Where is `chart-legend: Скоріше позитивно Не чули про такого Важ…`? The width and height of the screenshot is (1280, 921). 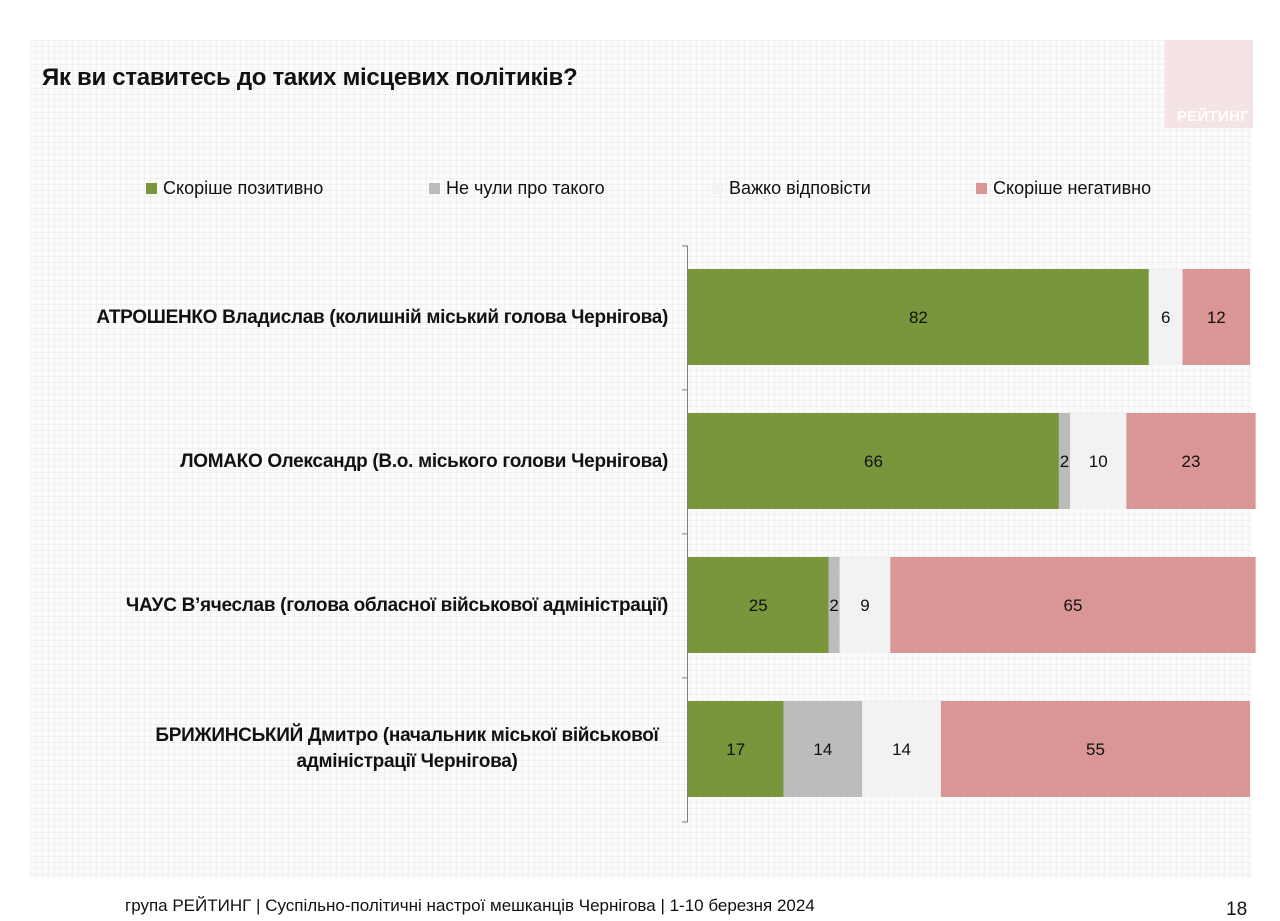 chart-legend: Скоріше позитивно Не чули про такого Важ… is located at coordinates (640, 191).